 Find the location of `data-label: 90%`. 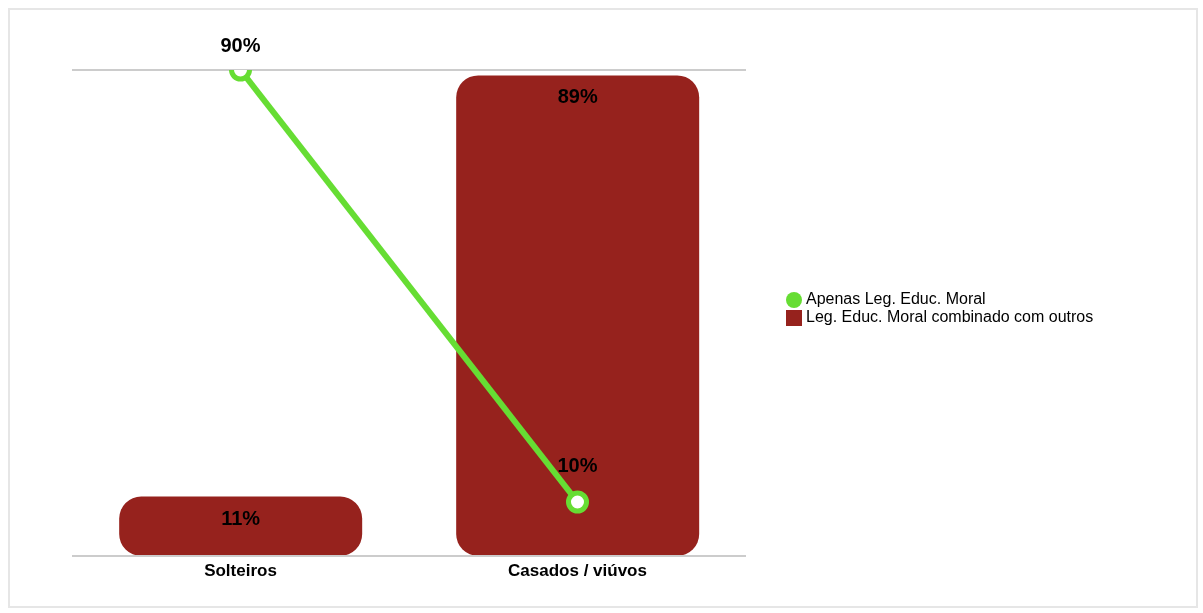

data-label: 90% is located at coordinates (240, 45).